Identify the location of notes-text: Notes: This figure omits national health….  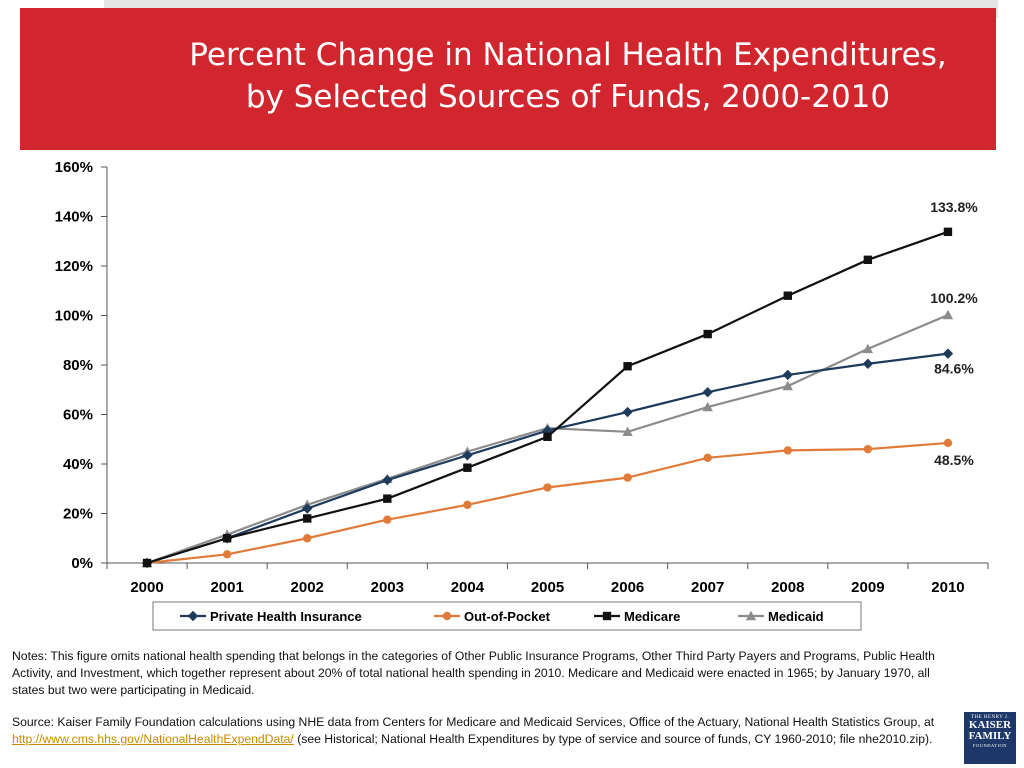
(473, 673).